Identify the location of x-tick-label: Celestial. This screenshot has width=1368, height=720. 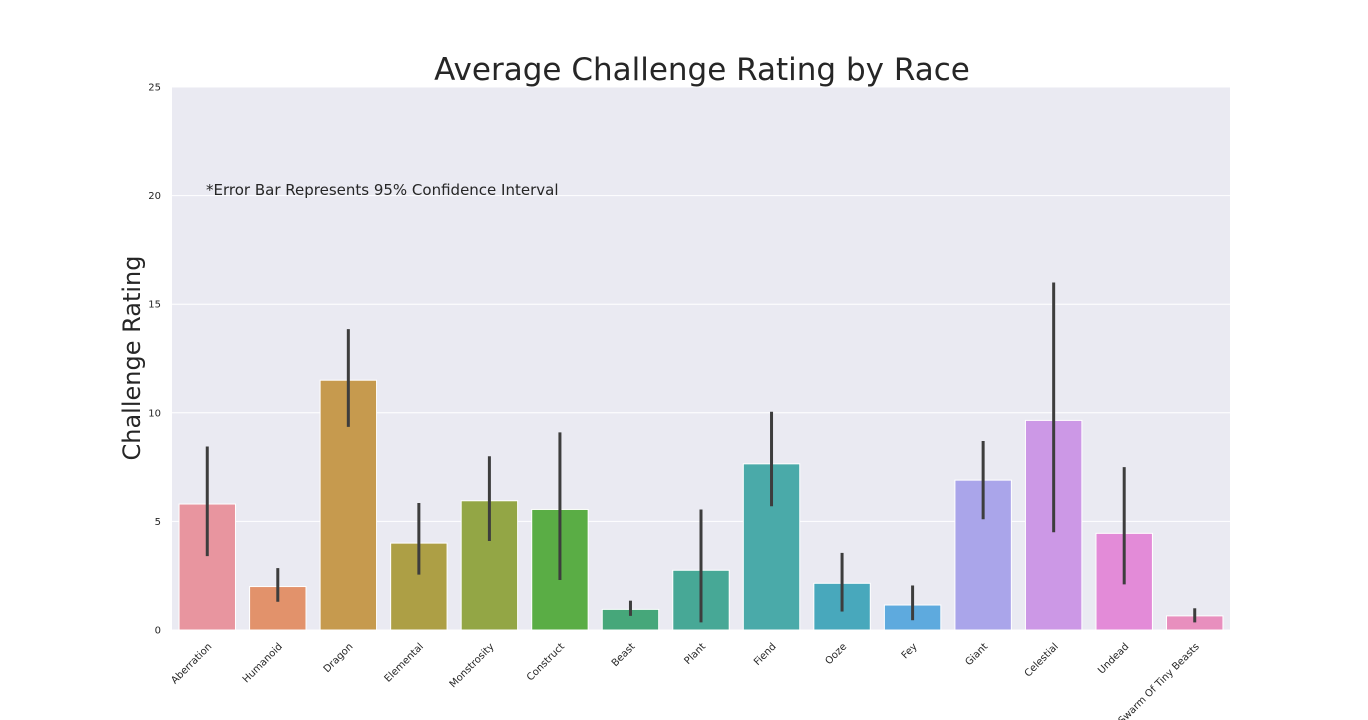
(1042, 660).